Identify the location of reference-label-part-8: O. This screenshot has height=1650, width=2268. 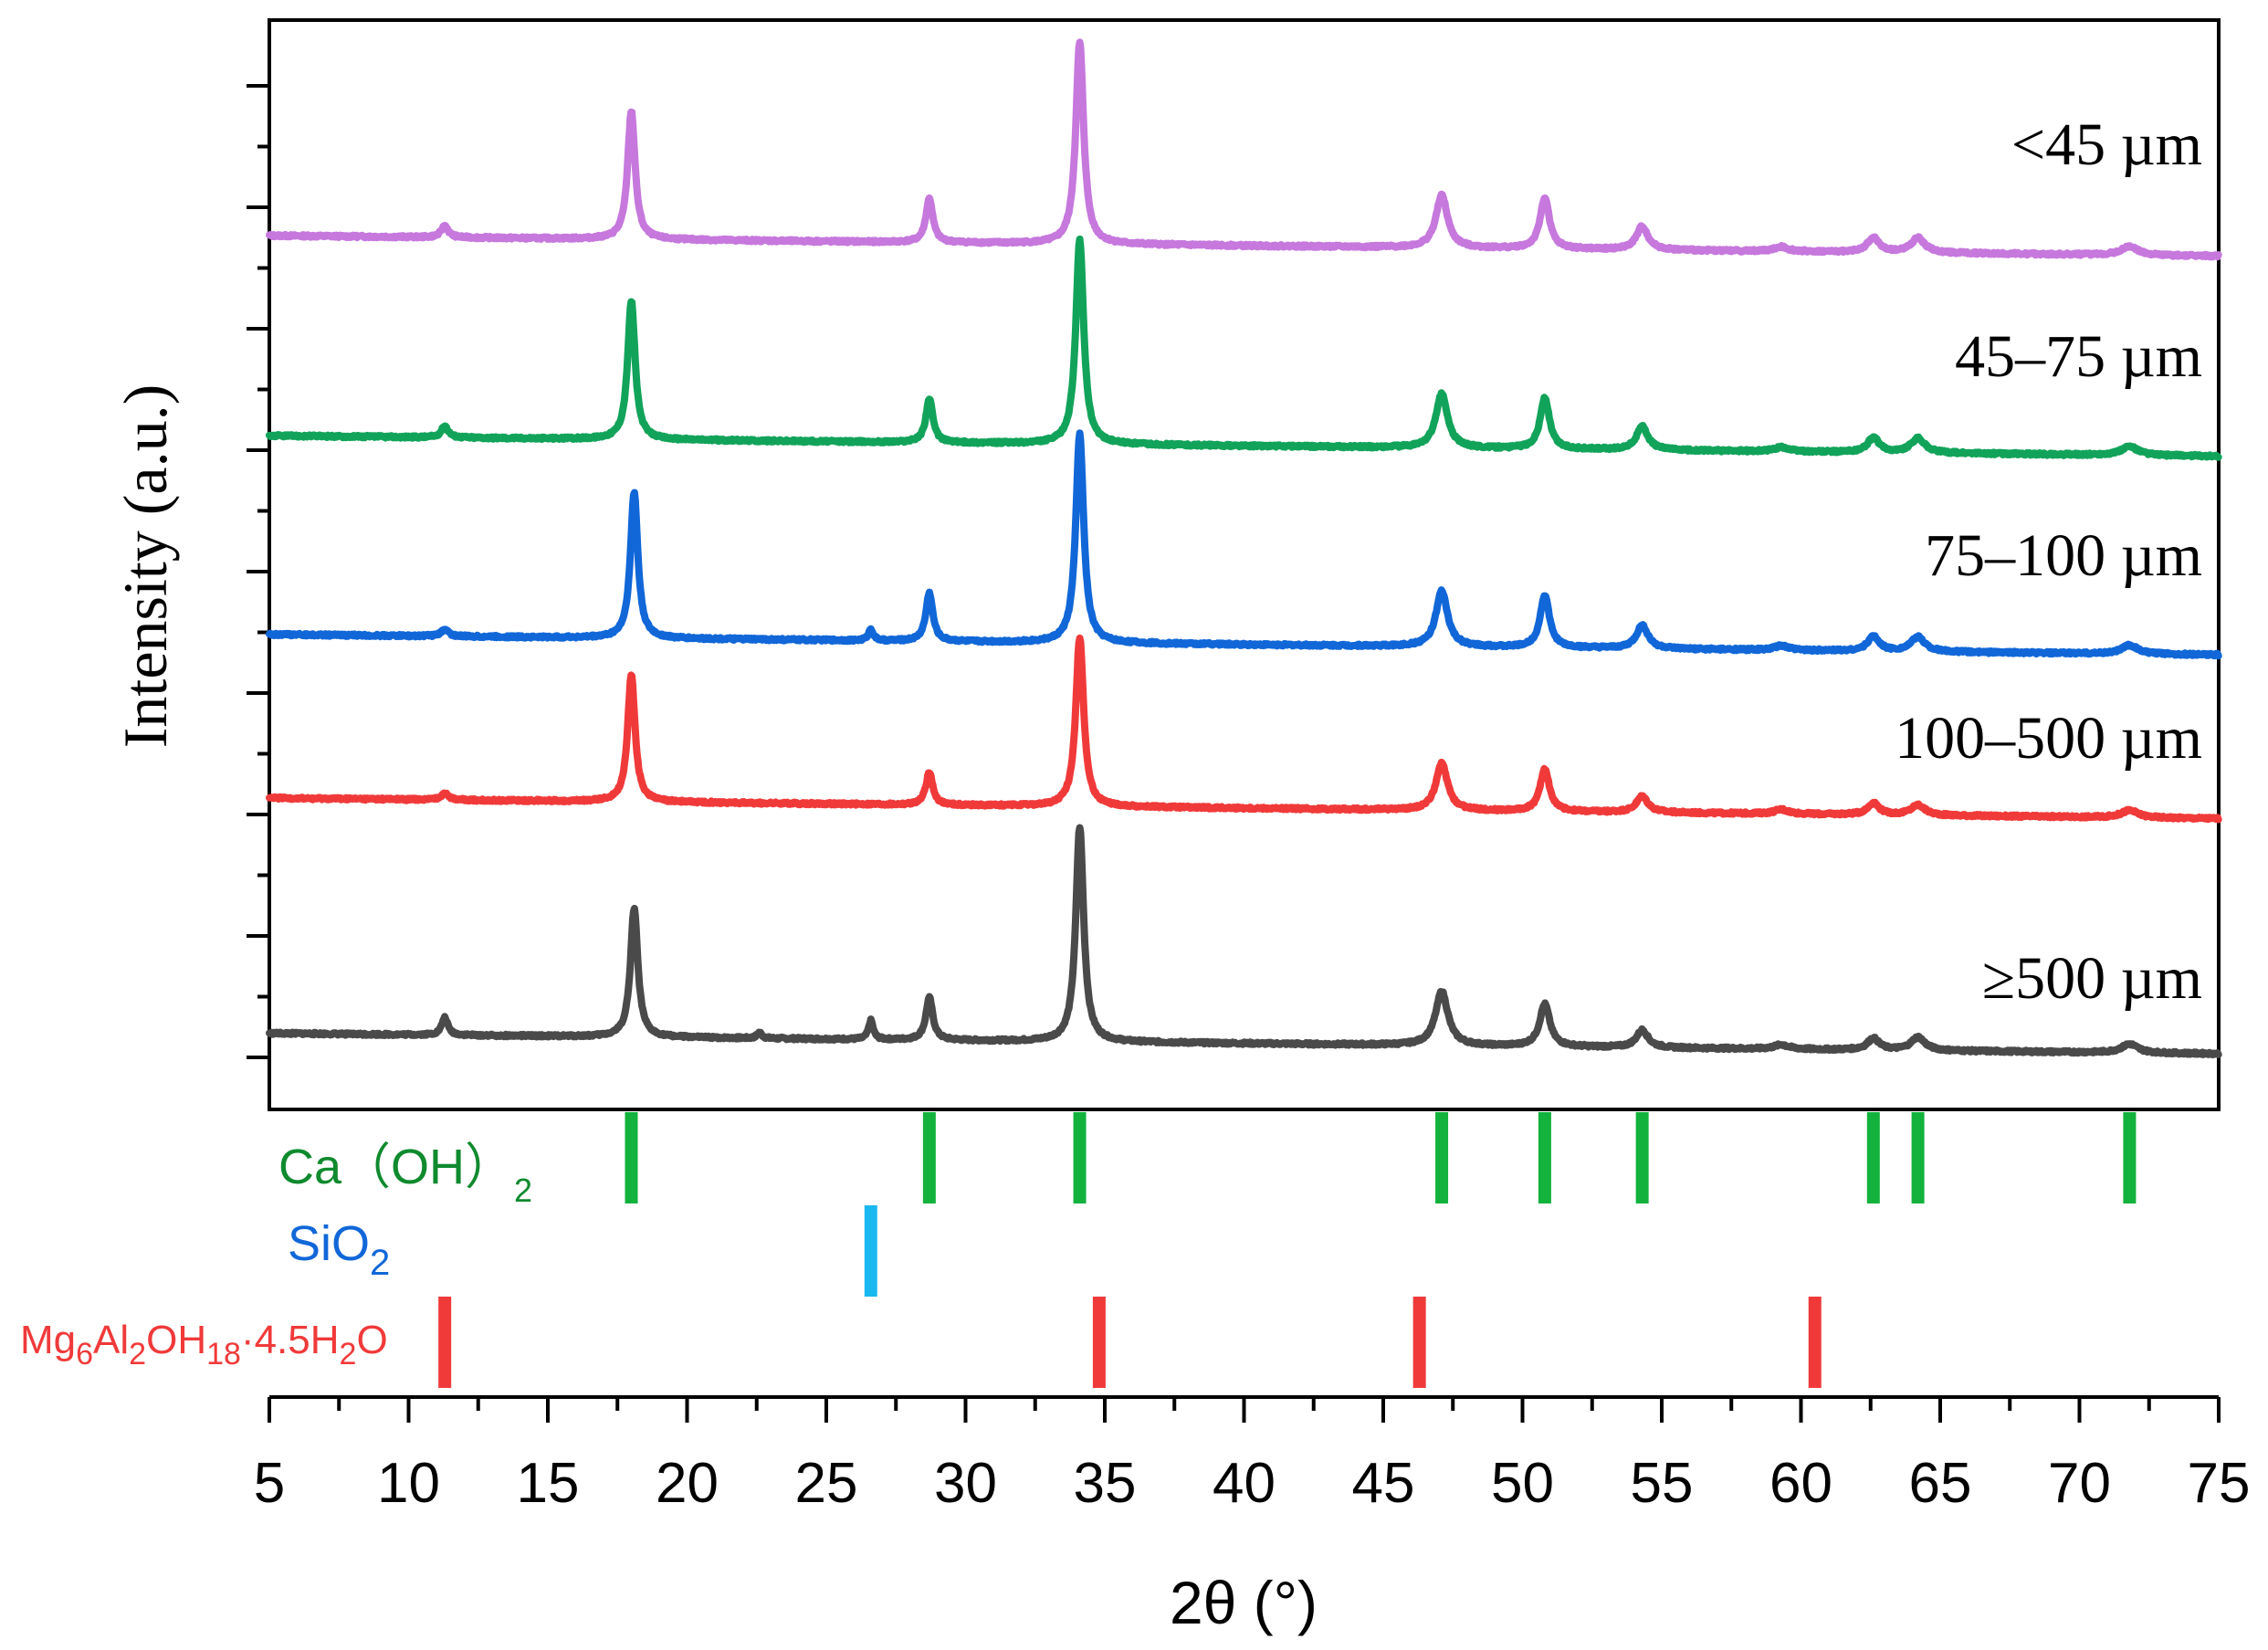
(371, 1340).